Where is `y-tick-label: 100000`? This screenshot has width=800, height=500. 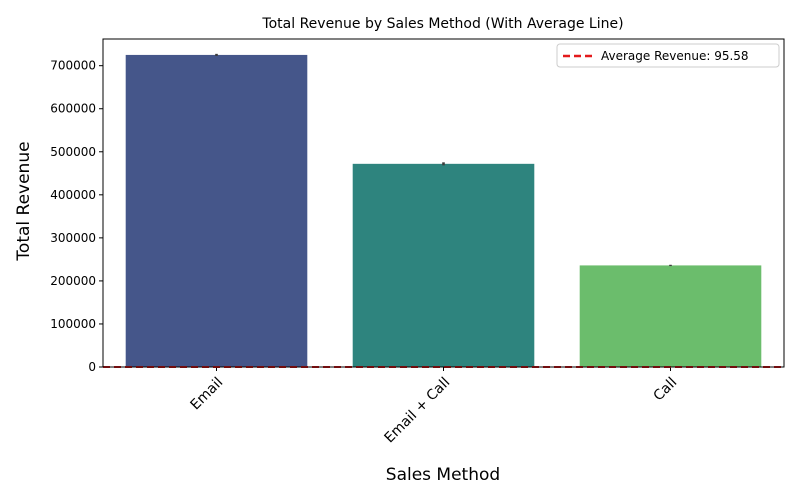 y-tick-label: 100000 is located at coordinates (73, 324).